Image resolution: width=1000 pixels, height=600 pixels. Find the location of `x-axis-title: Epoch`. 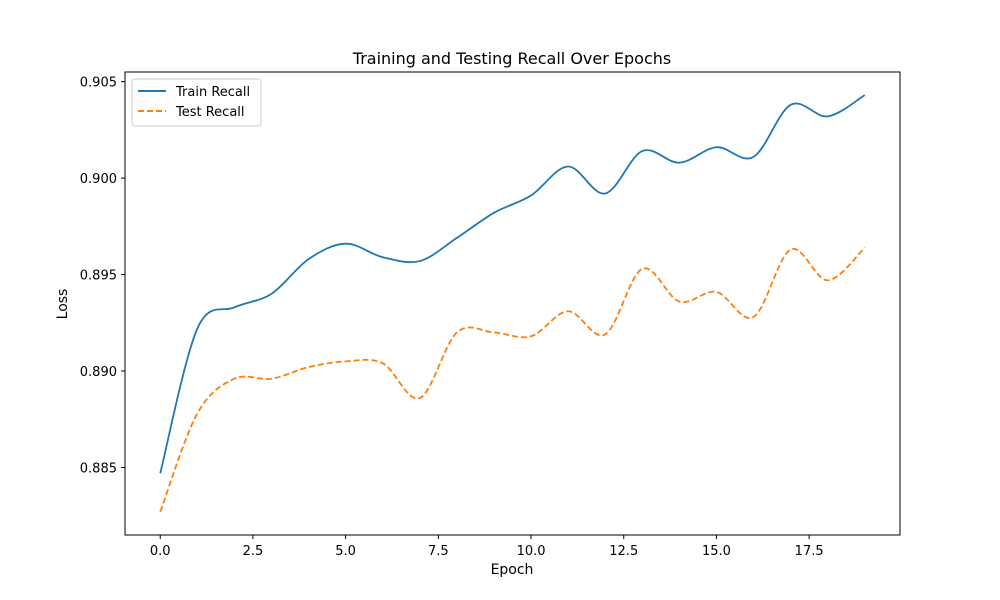

x-axis-title: Epoch is located at coordinates (512, 570).